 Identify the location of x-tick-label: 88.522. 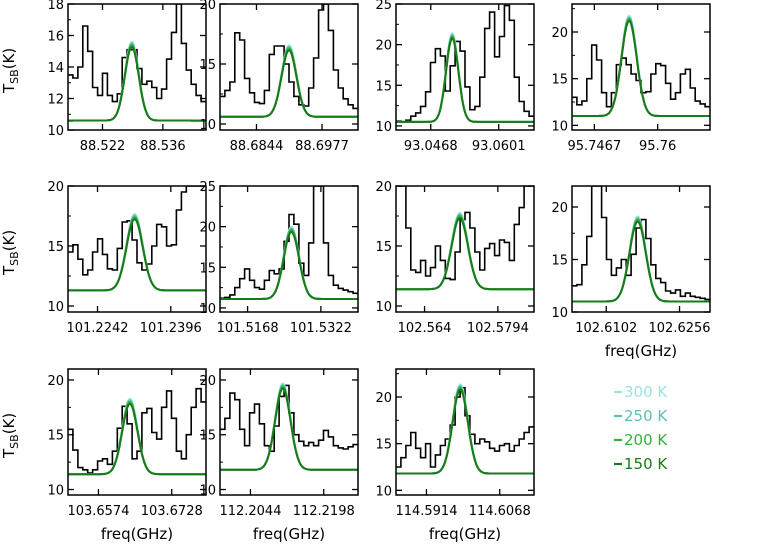
(103, 146).